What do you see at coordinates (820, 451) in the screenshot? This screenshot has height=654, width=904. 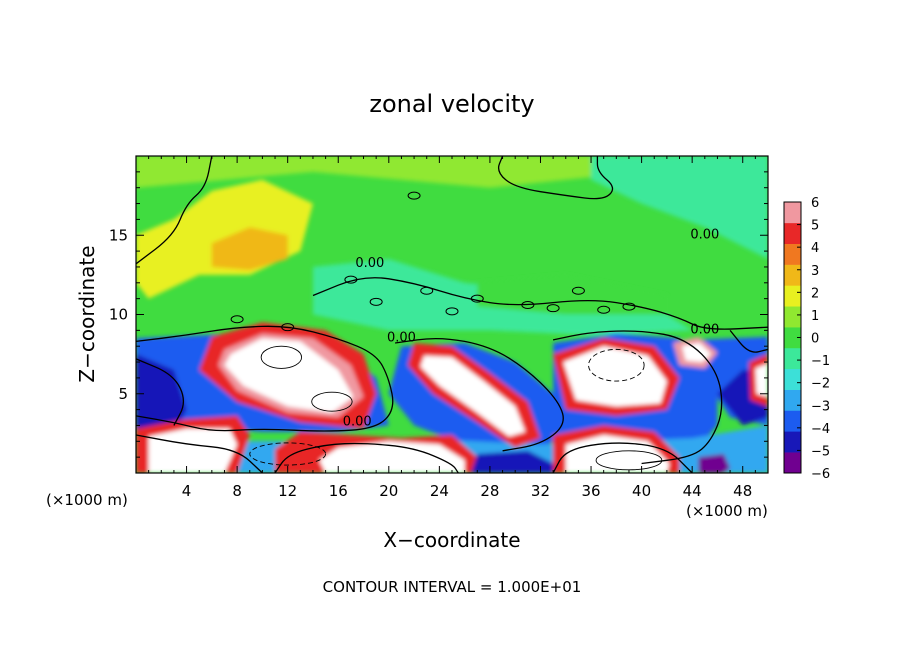 I see `colorbar-label-11: −5` at bounding box center [820, 451].